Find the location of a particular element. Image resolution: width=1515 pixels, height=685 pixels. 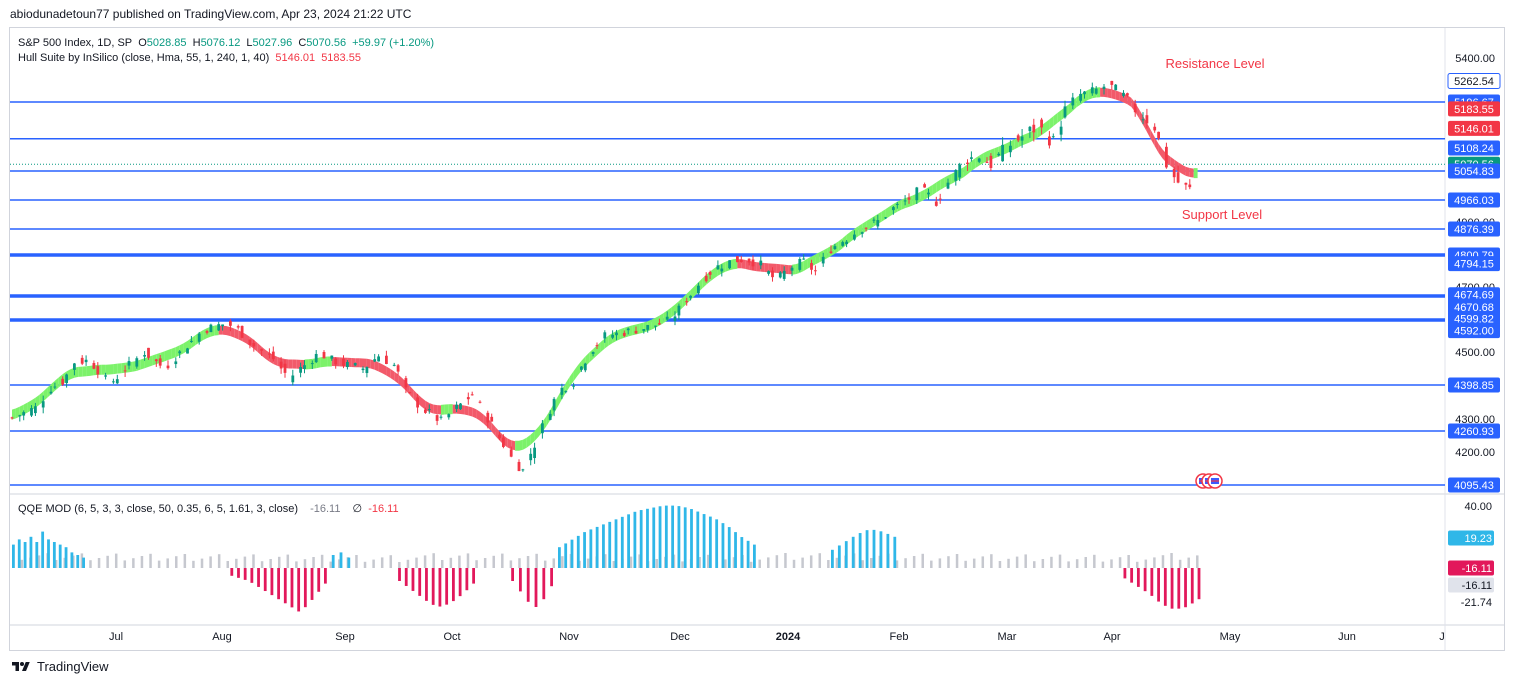

time-tick-label: Aug is located at coordinates (222, 637).